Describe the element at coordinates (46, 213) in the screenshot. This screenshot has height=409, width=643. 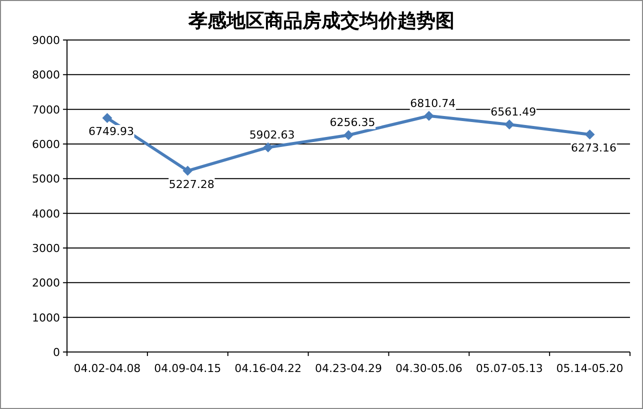
I see `y-tick-label: 4000` at that location.